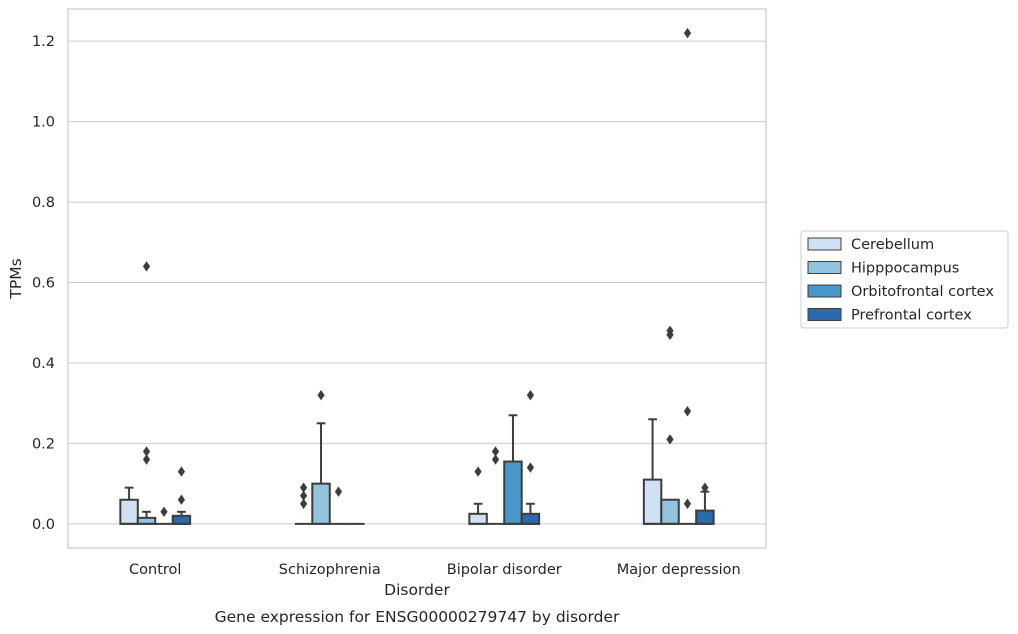 The image size is (1018, 634). What do you see at coordinates (16, 278) in the screenshot?
I see `y-axis-label: TPMs` at bounding box center [16, 278].